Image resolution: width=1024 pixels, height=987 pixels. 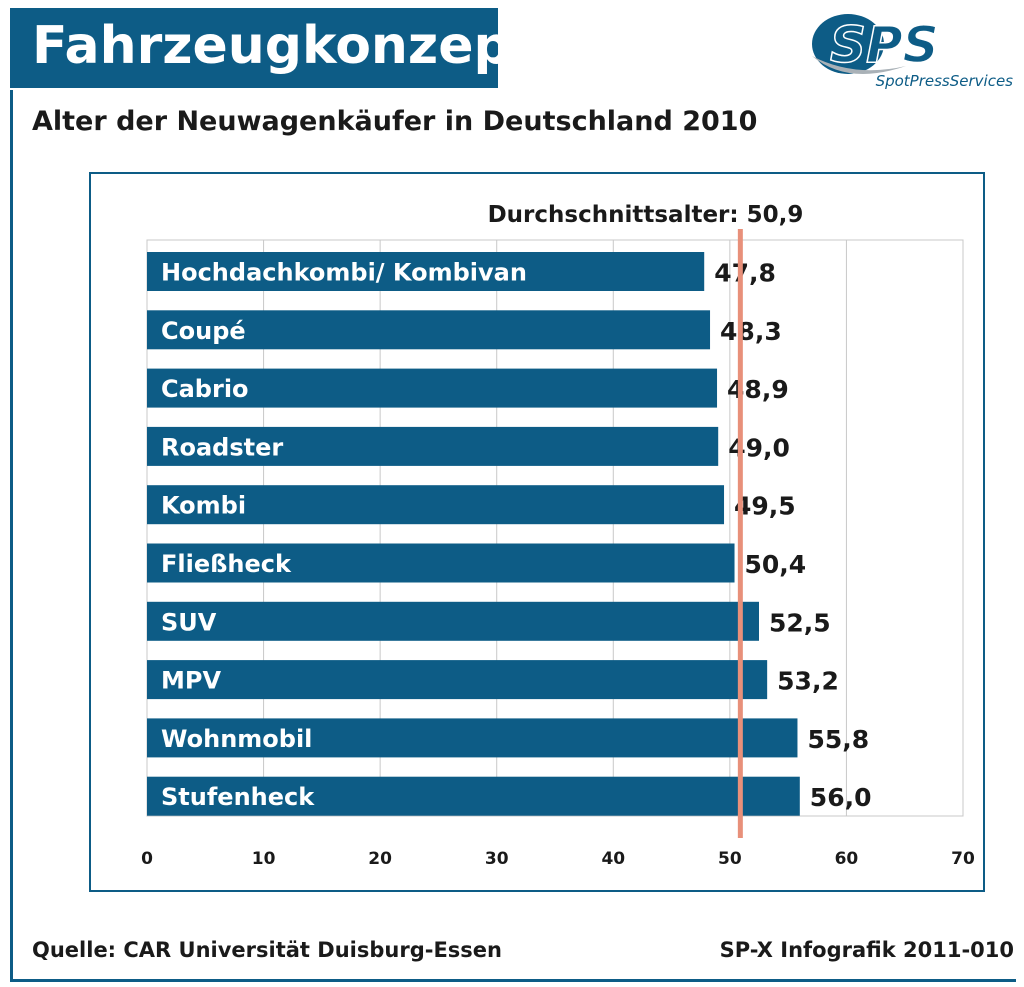 I want to click on sps-logo: SPS SpotPressServices, so click(x=913, y=52).